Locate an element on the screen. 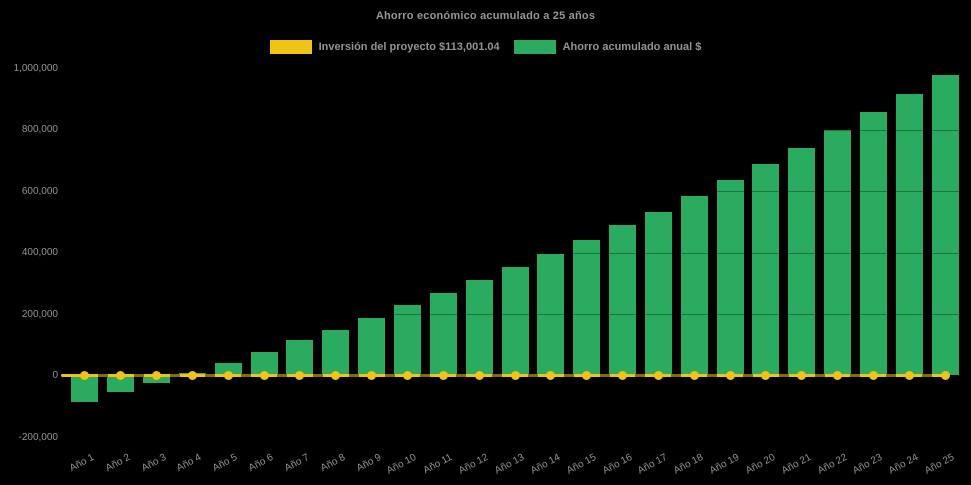 The height and width of the screenshot is (485, 971). y-tick-label: 0 is located at coordinates (55, 375).